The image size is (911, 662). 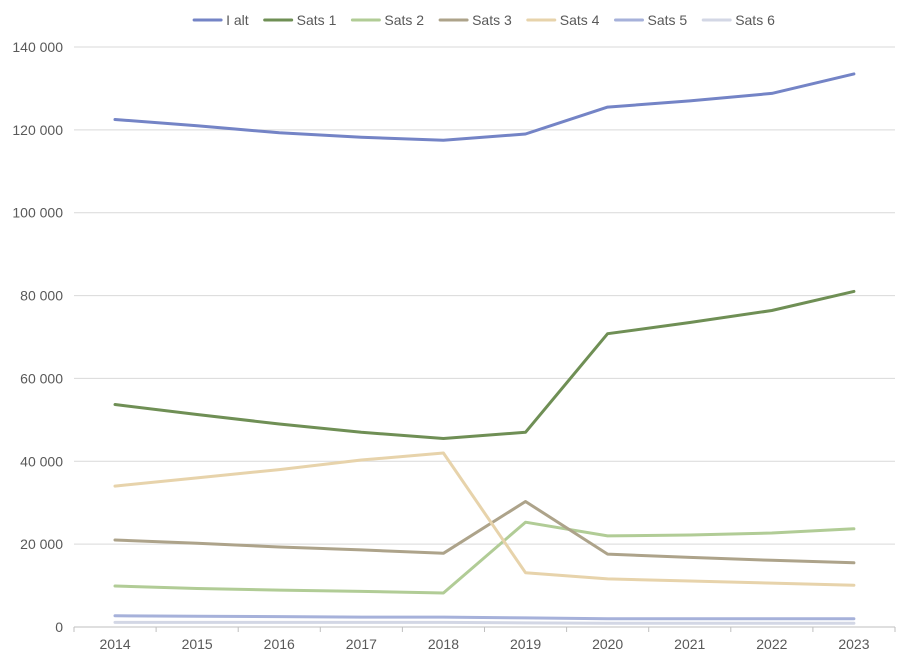 I want to click on y-tick-label: 140 000, so click(x=37, y=47).